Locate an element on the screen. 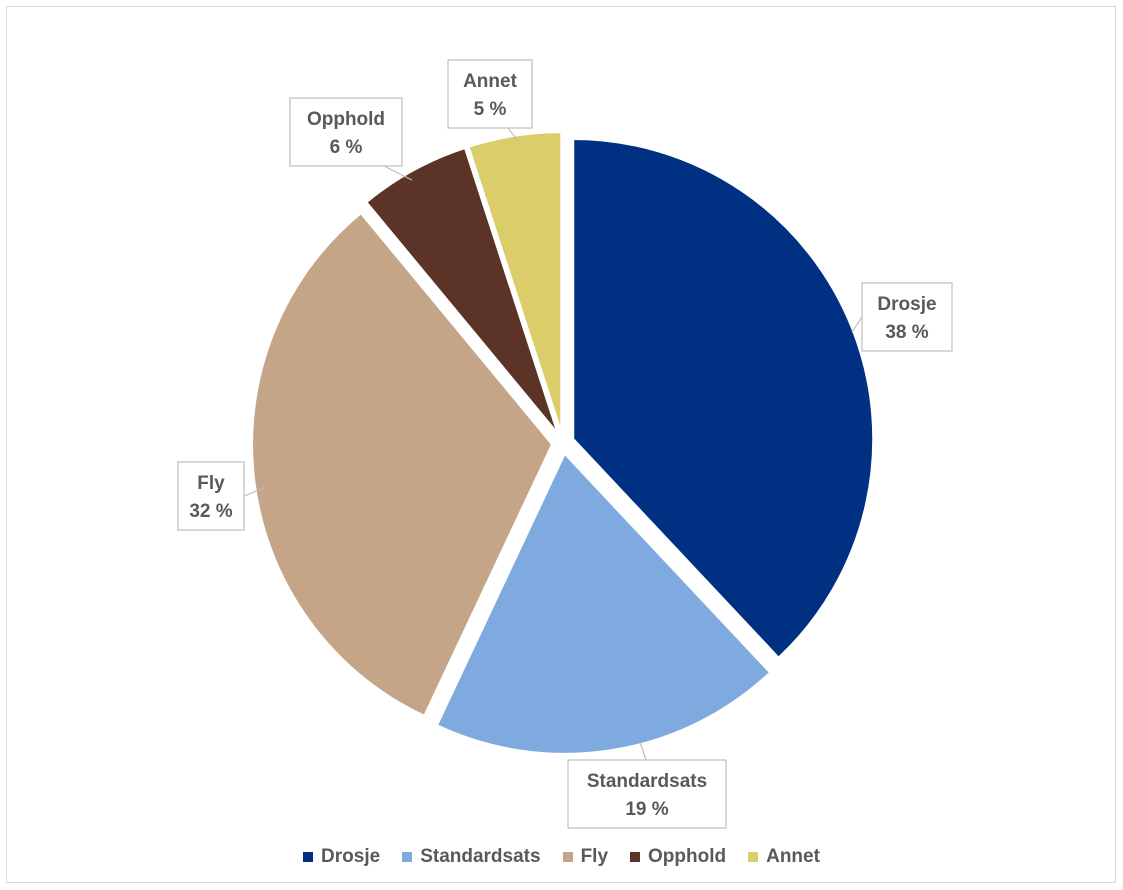 This screenshot has height=890, width=1123. data-label-category: Standardsats is located at coordinates (647, 781).